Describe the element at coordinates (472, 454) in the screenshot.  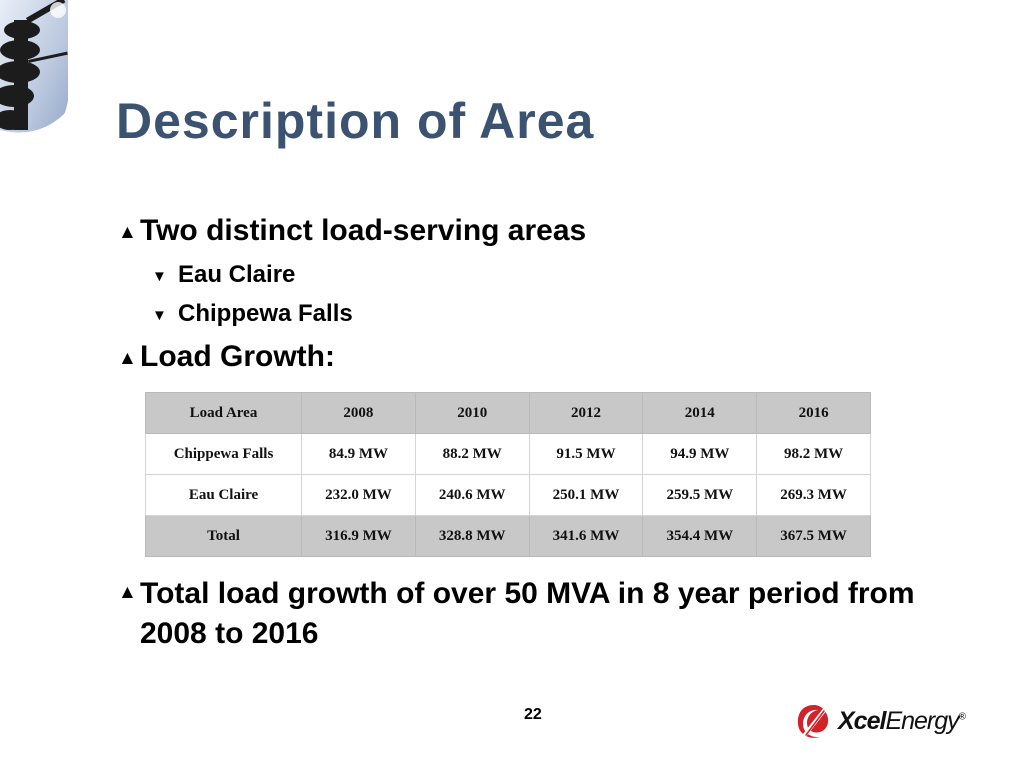
I see `table-cell: 88.2 MW` at that location.